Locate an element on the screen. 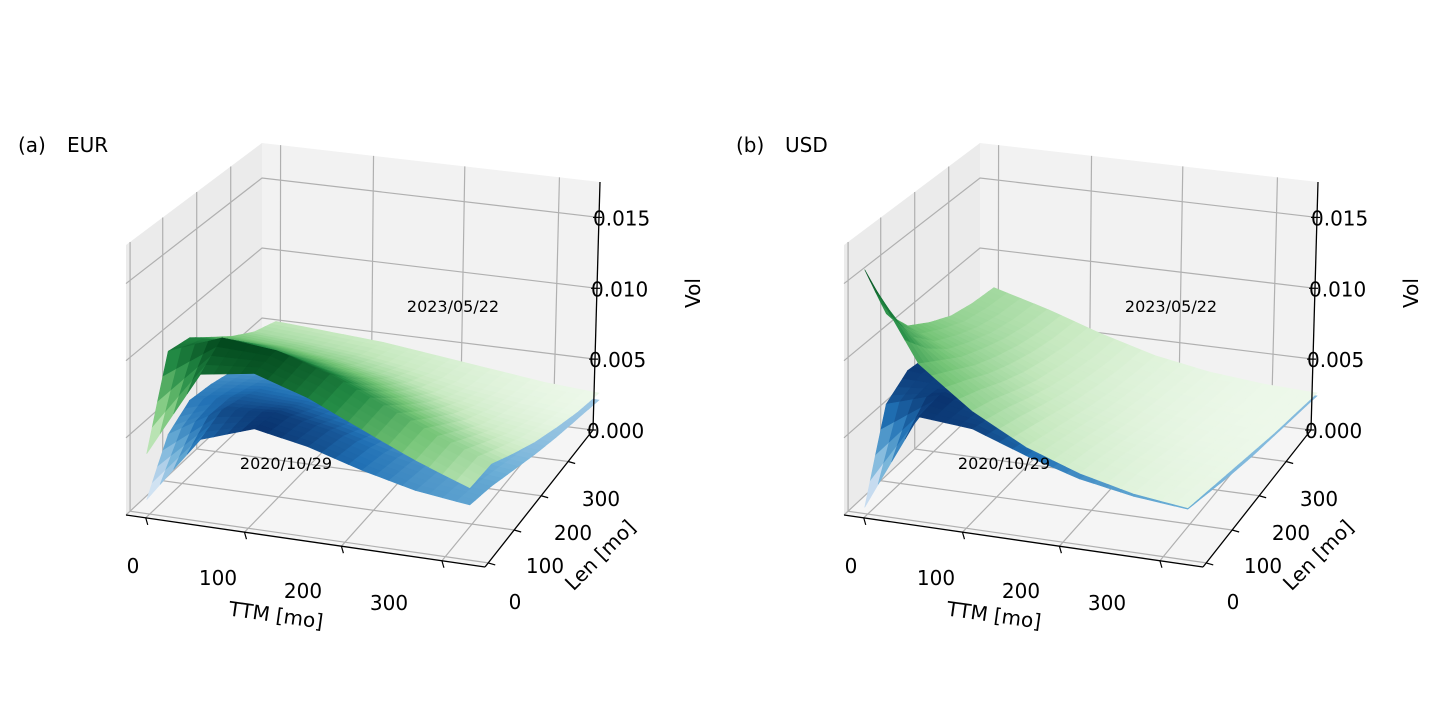  panel-label: (b) is located at coordinates (750, 145).